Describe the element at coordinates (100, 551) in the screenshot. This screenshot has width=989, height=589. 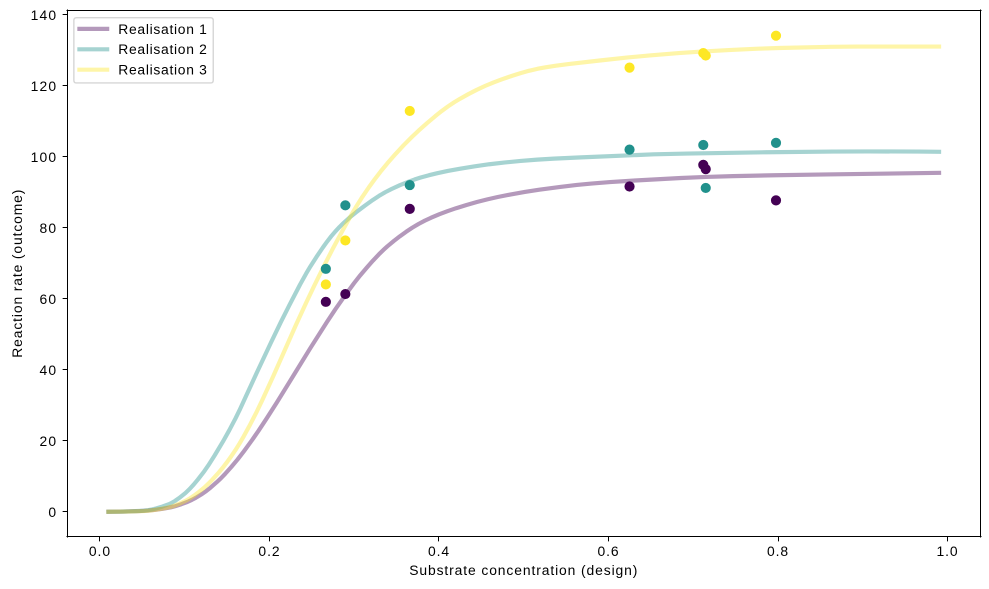
I see `svg-text: 0.0` at that location.